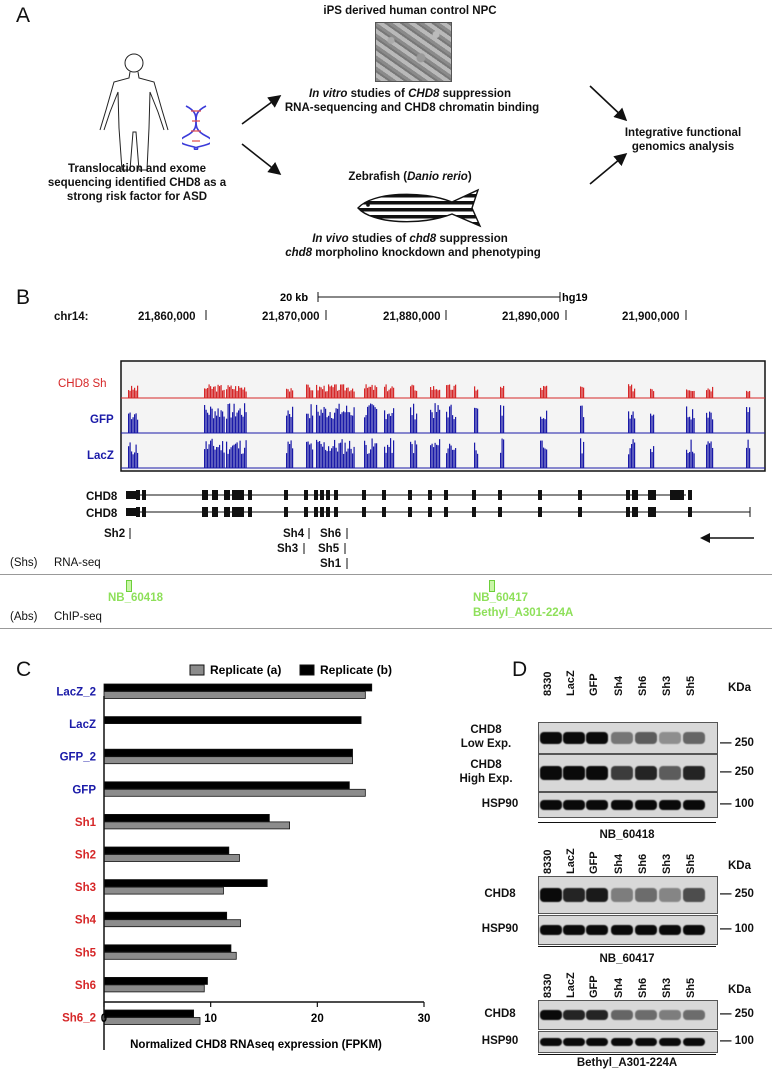  Describe the element at coordinates (154, 988) in the screenshot. I see `bar-a-sh6` at that location.